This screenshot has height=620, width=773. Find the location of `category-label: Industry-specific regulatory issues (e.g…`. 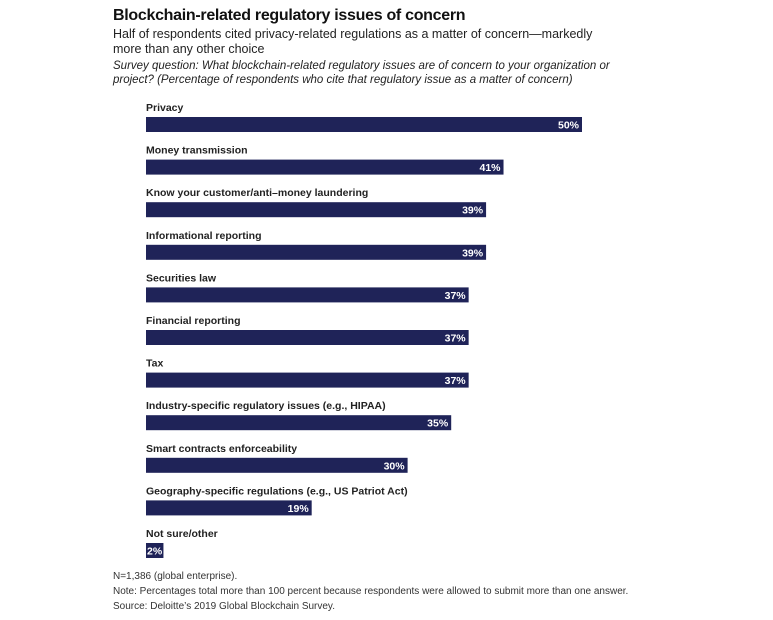

category-label: Industry-specific regulatory issues (e.g… is located at coordinates (266, 406).